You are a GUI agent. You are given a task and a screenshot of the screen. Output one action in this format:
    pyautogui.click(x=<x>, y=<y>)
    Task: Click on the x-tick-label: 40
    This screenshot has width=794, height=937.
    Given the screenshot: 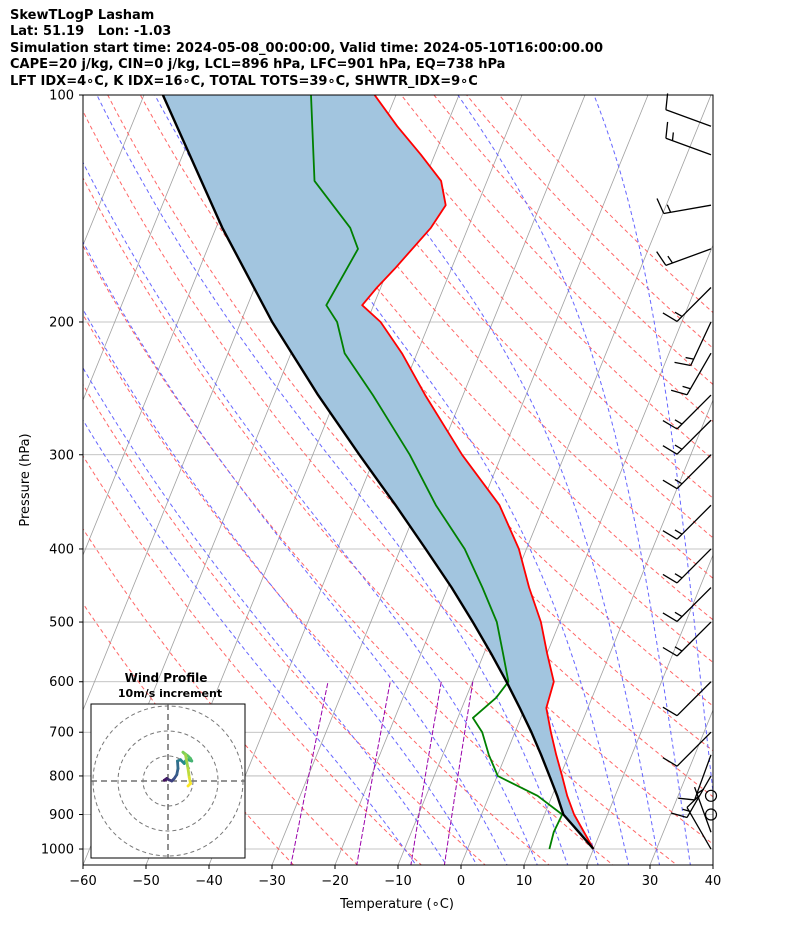 What is the action you would take?
    pyautogui.click(x=713, y=881)
    